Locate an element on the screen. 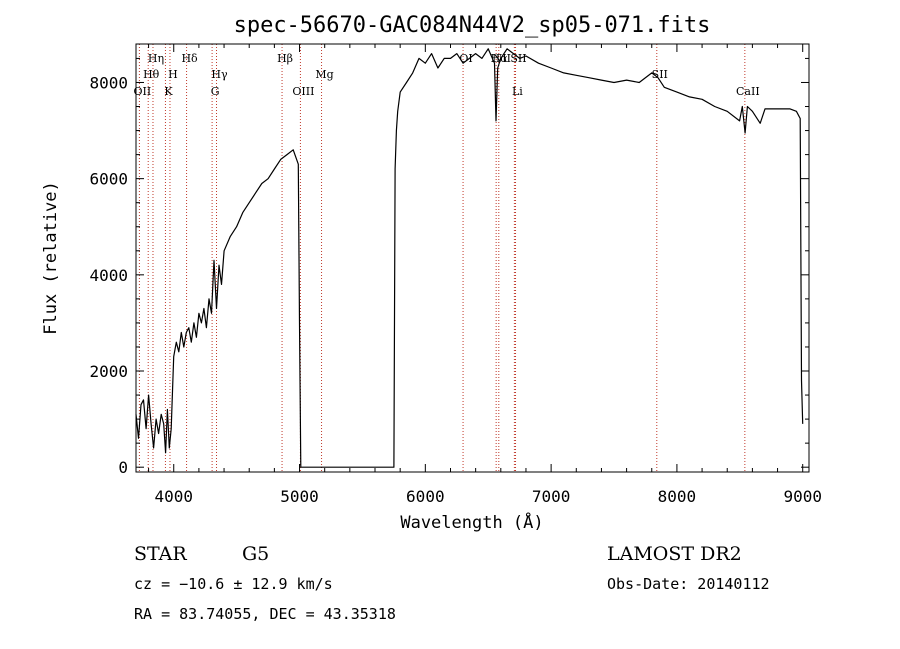 This screenshot has height=649, width=900. observation-date: Obs-Date: 20140112 is located at coordinates (688, 584).